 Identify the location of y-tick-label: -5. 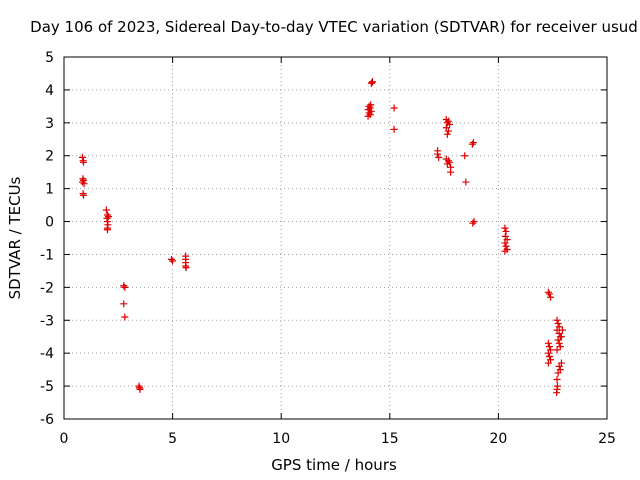
(47, 387).